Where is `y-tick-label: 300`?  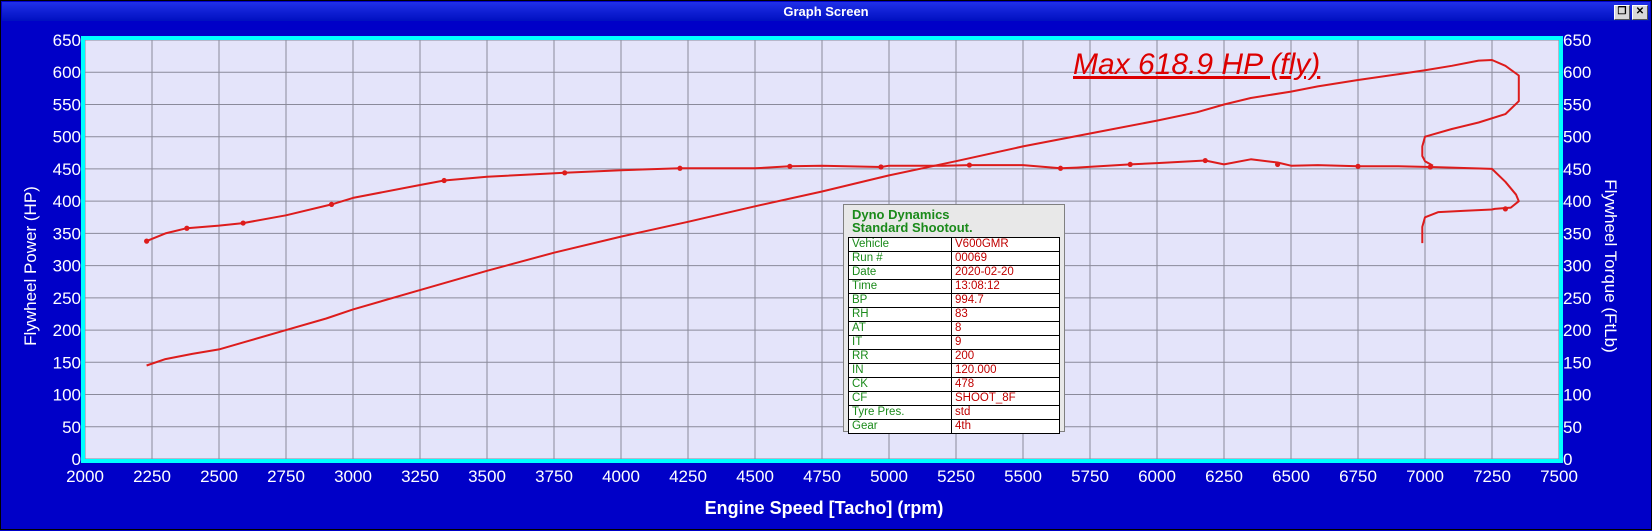 y-tick-label: 300 is located at coordinates (67, 266).